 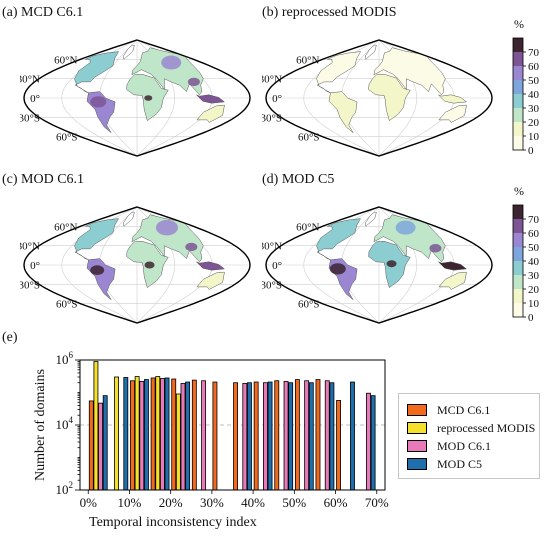 I want to click on y-tick-label: 106, so click(x=65, y=358).